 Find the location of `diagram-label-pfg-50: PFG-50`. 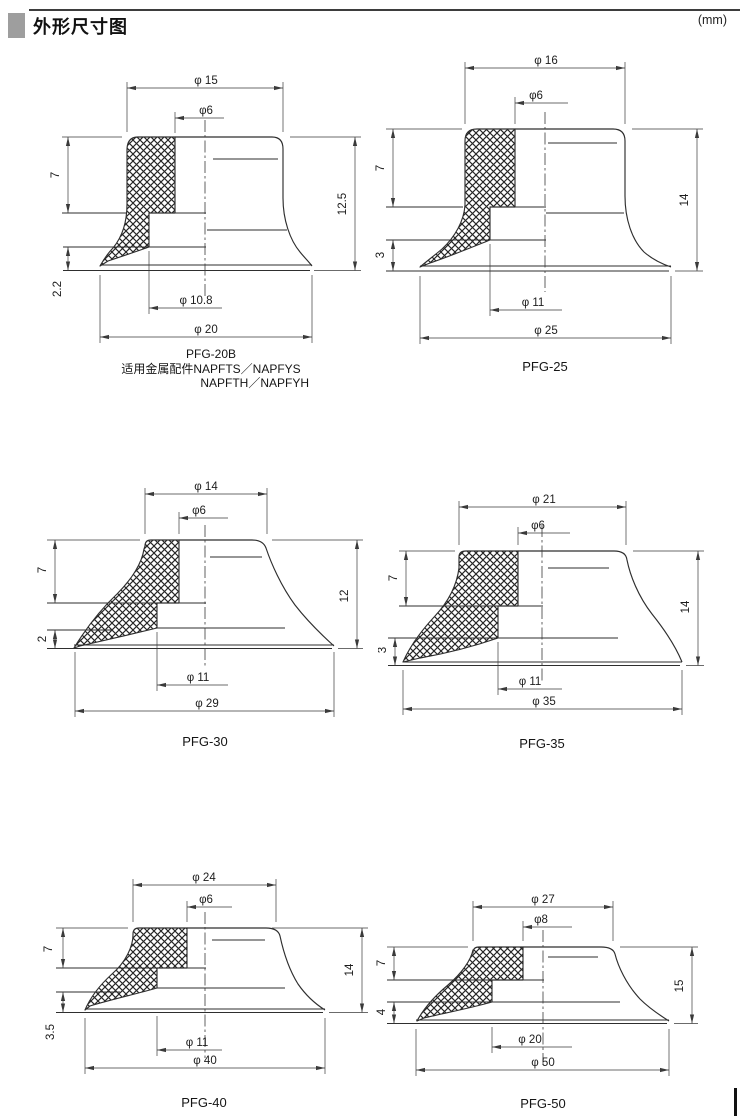

diagram-label-pfg-50: PFG-50 is located at coordinates (543, 1103).